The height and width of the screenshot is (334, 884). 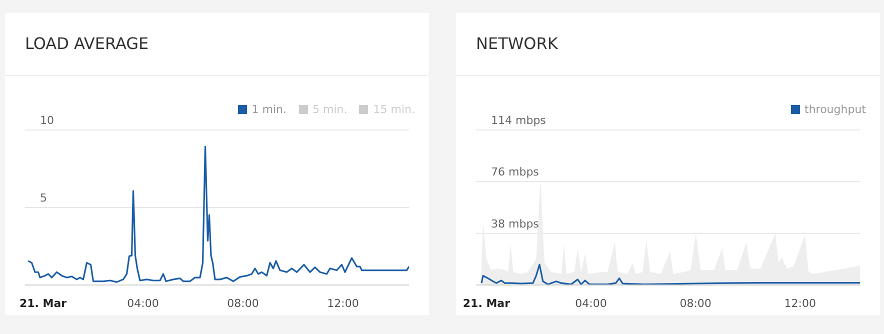 What do you see at coordinates (518, 120) in the screenshot?
I see `y-tick-label: 114 mbps` at bounding box center [518, 120].